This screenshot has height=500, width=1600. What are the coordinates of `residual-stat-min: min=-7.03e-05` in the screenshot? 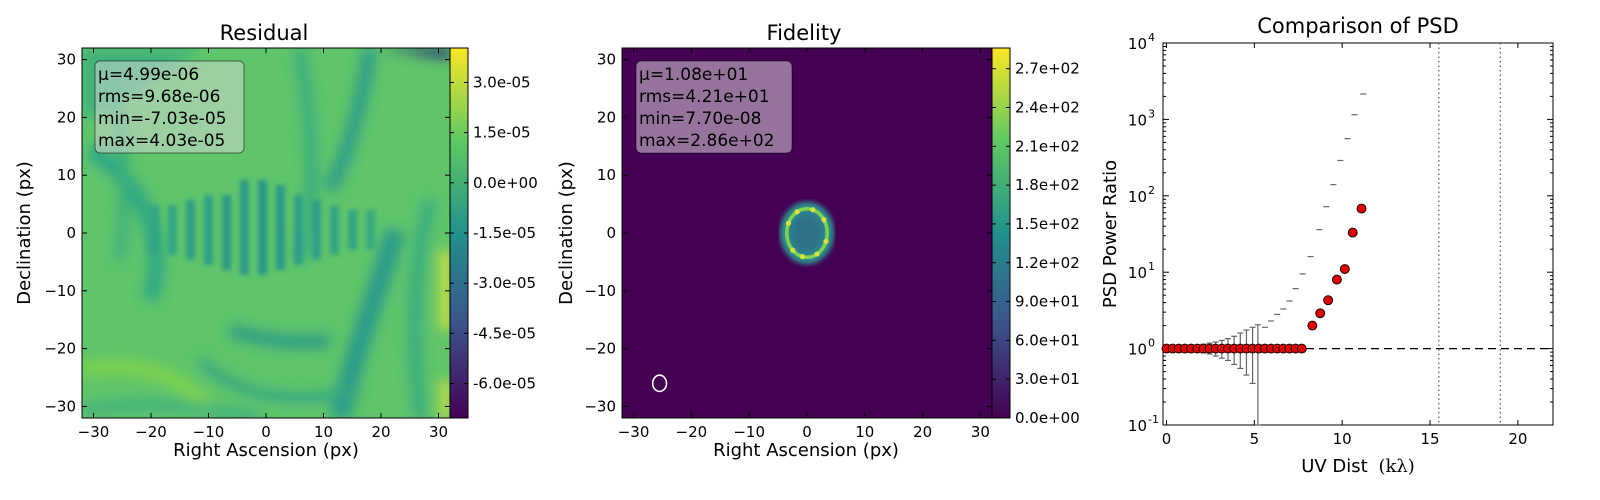 It's located at (162, 119).